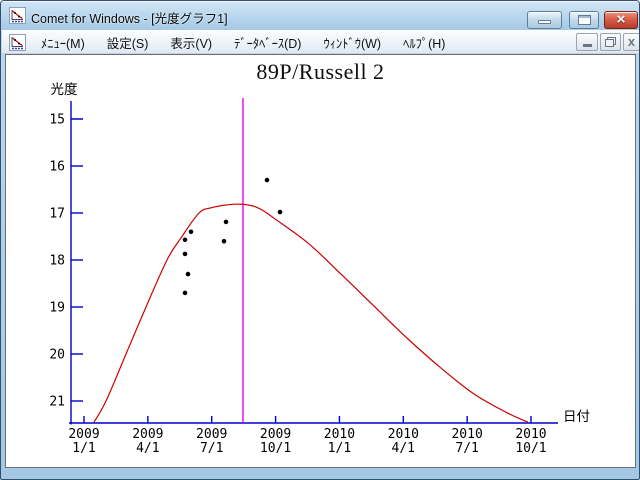  What do you see at coordinates (17, 15) in the screenshot?
I see `app-icon` at bounding box center [17, 15].